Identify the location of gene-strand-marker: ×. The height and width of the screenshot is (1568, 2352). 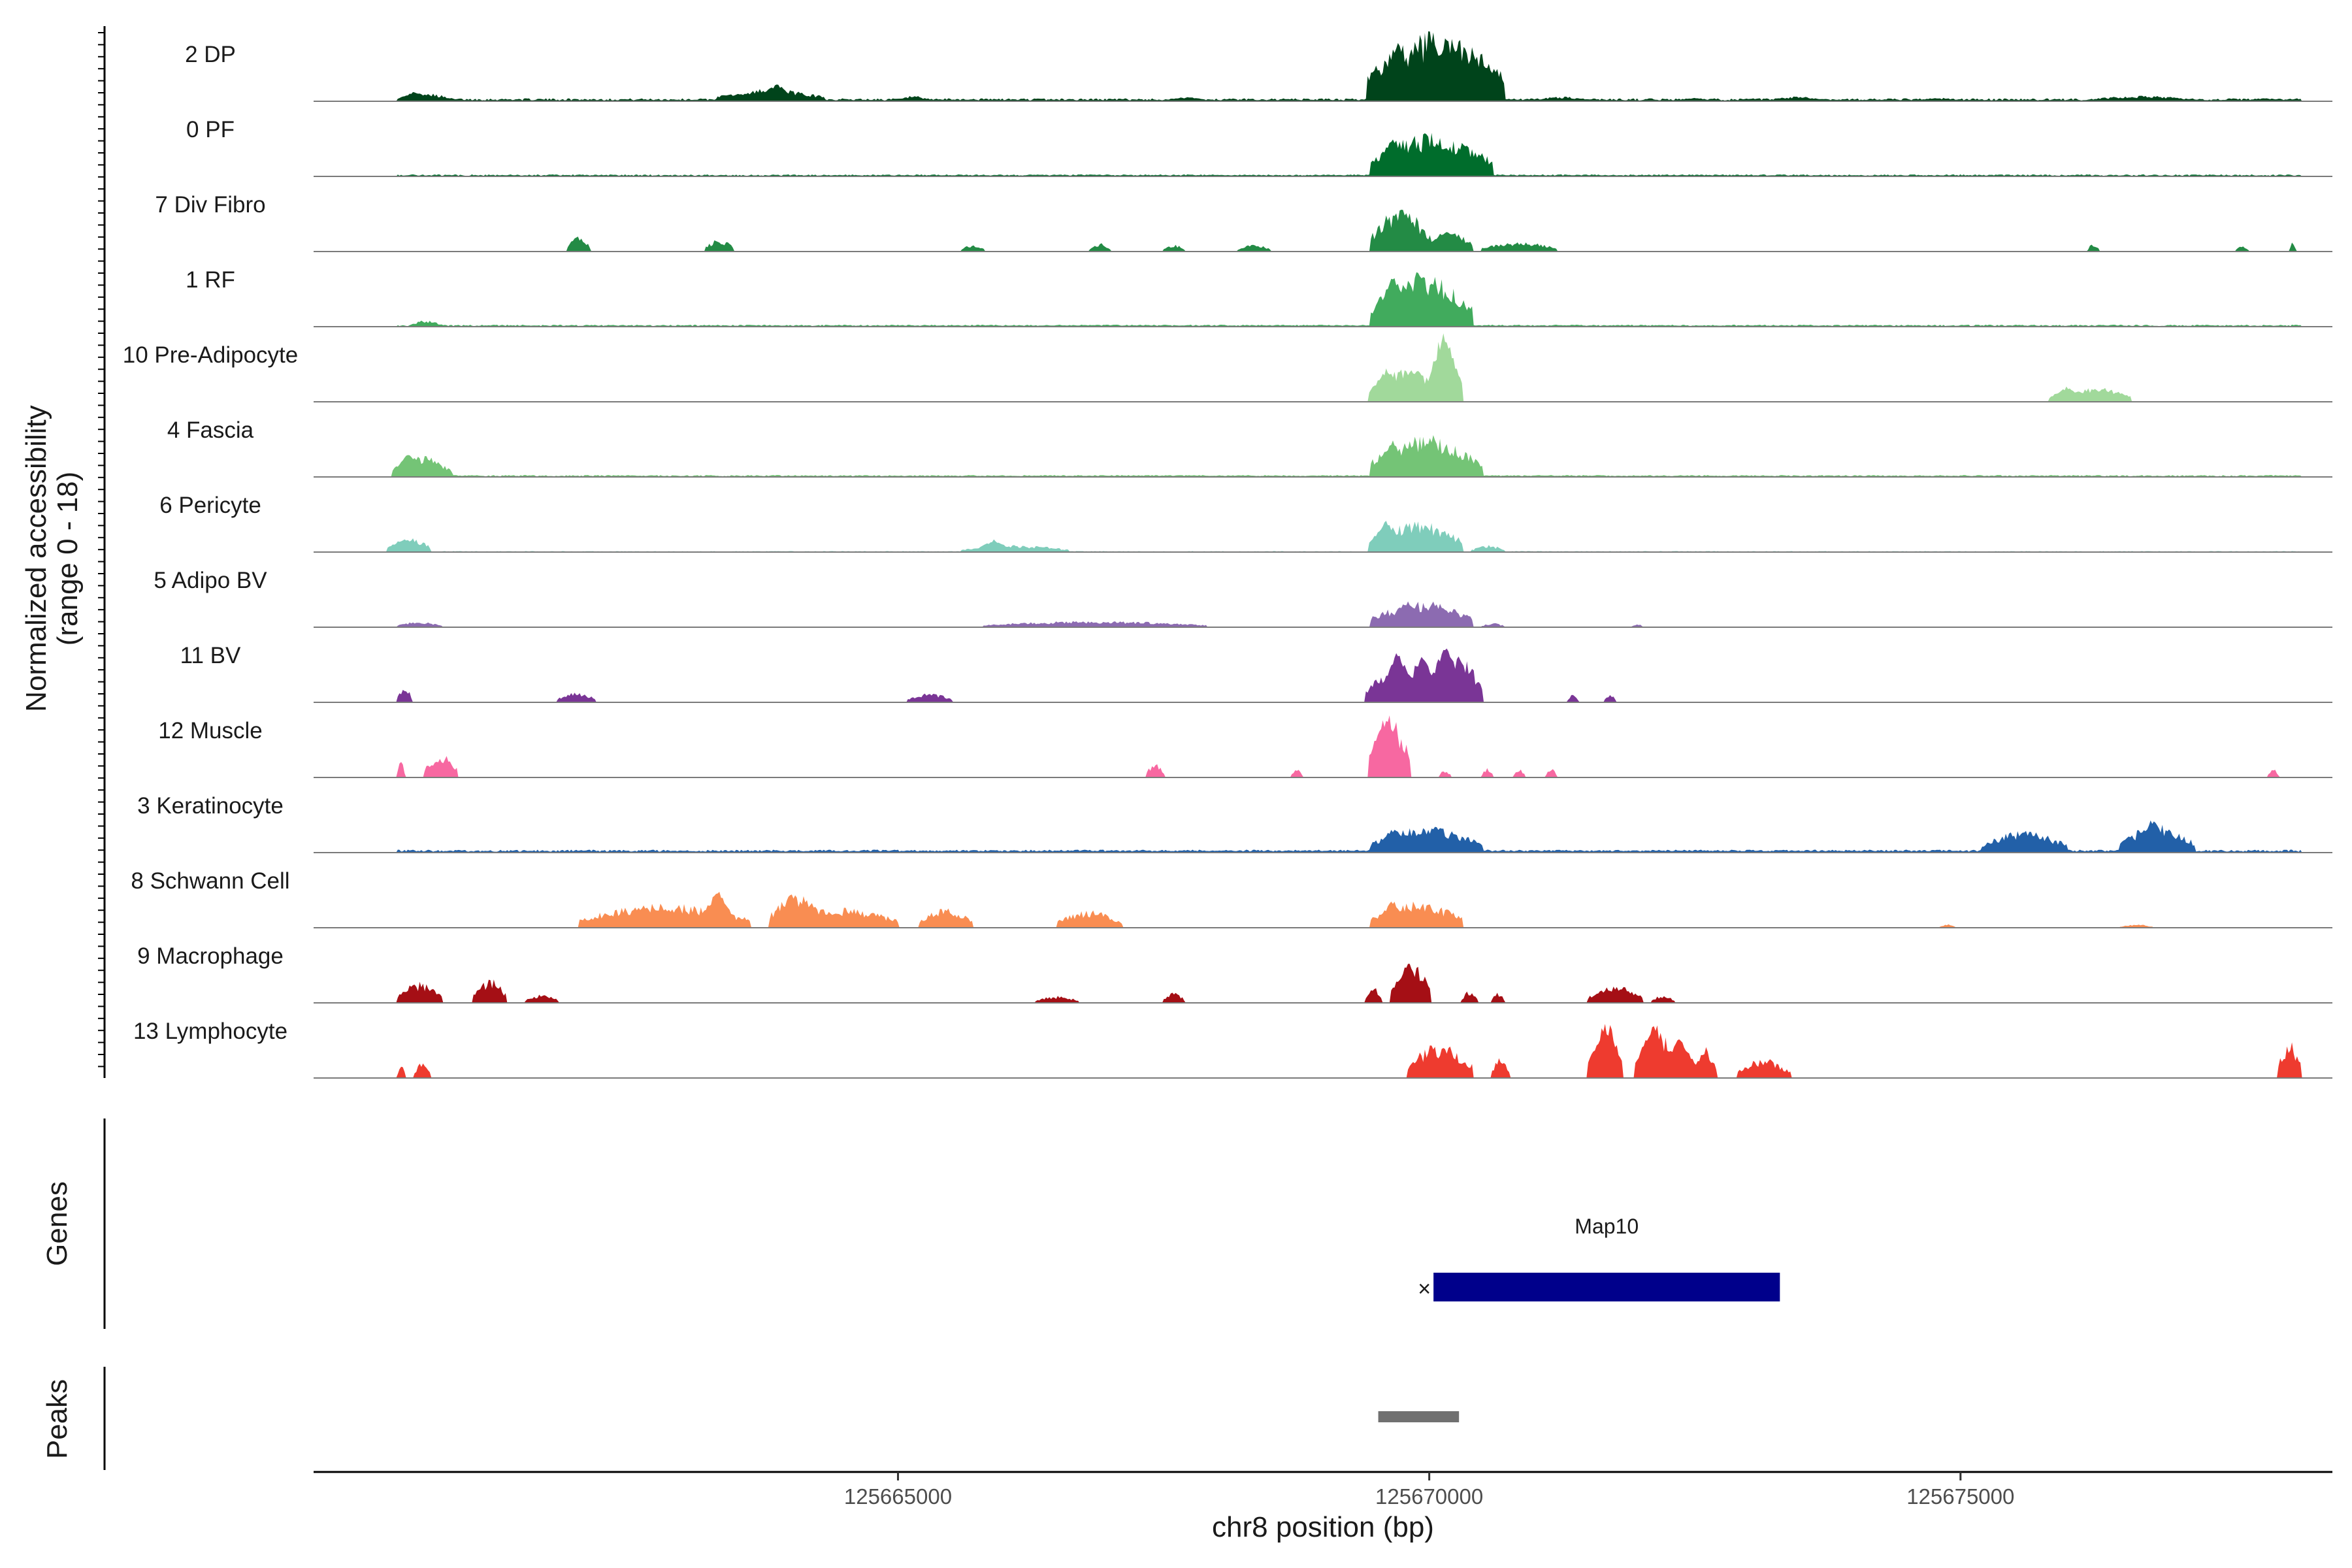
(1424, 1289).